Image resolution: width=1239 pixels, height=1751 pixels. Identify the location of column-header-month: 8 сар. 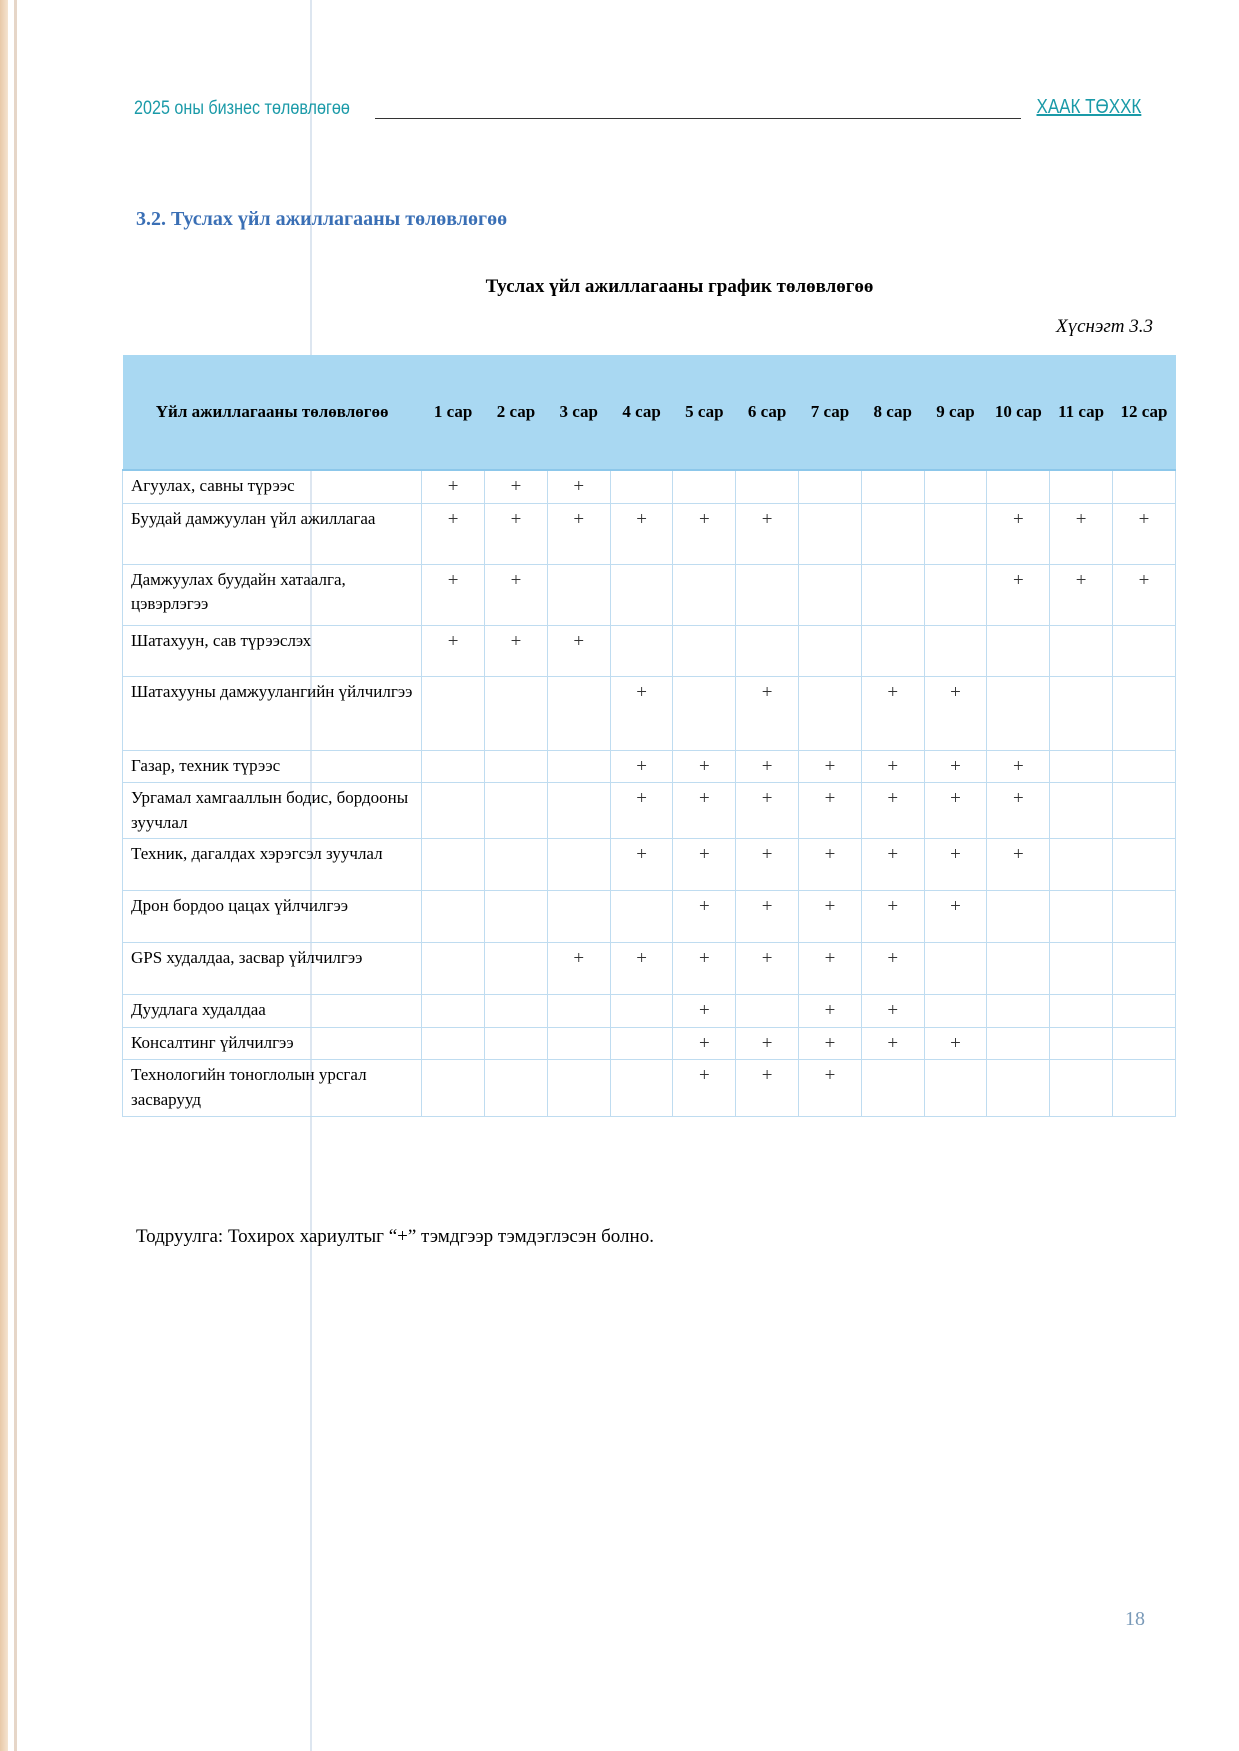
(893, 413).